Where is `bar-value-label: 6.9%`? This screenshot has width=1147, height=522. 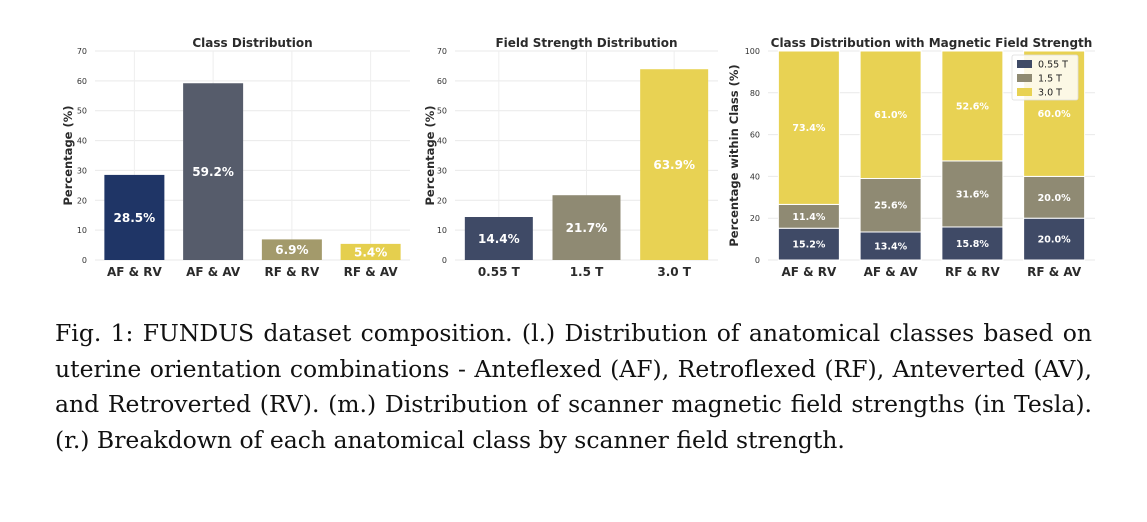
bar-value-label: 6.9% is located at coordinates (291, 250).